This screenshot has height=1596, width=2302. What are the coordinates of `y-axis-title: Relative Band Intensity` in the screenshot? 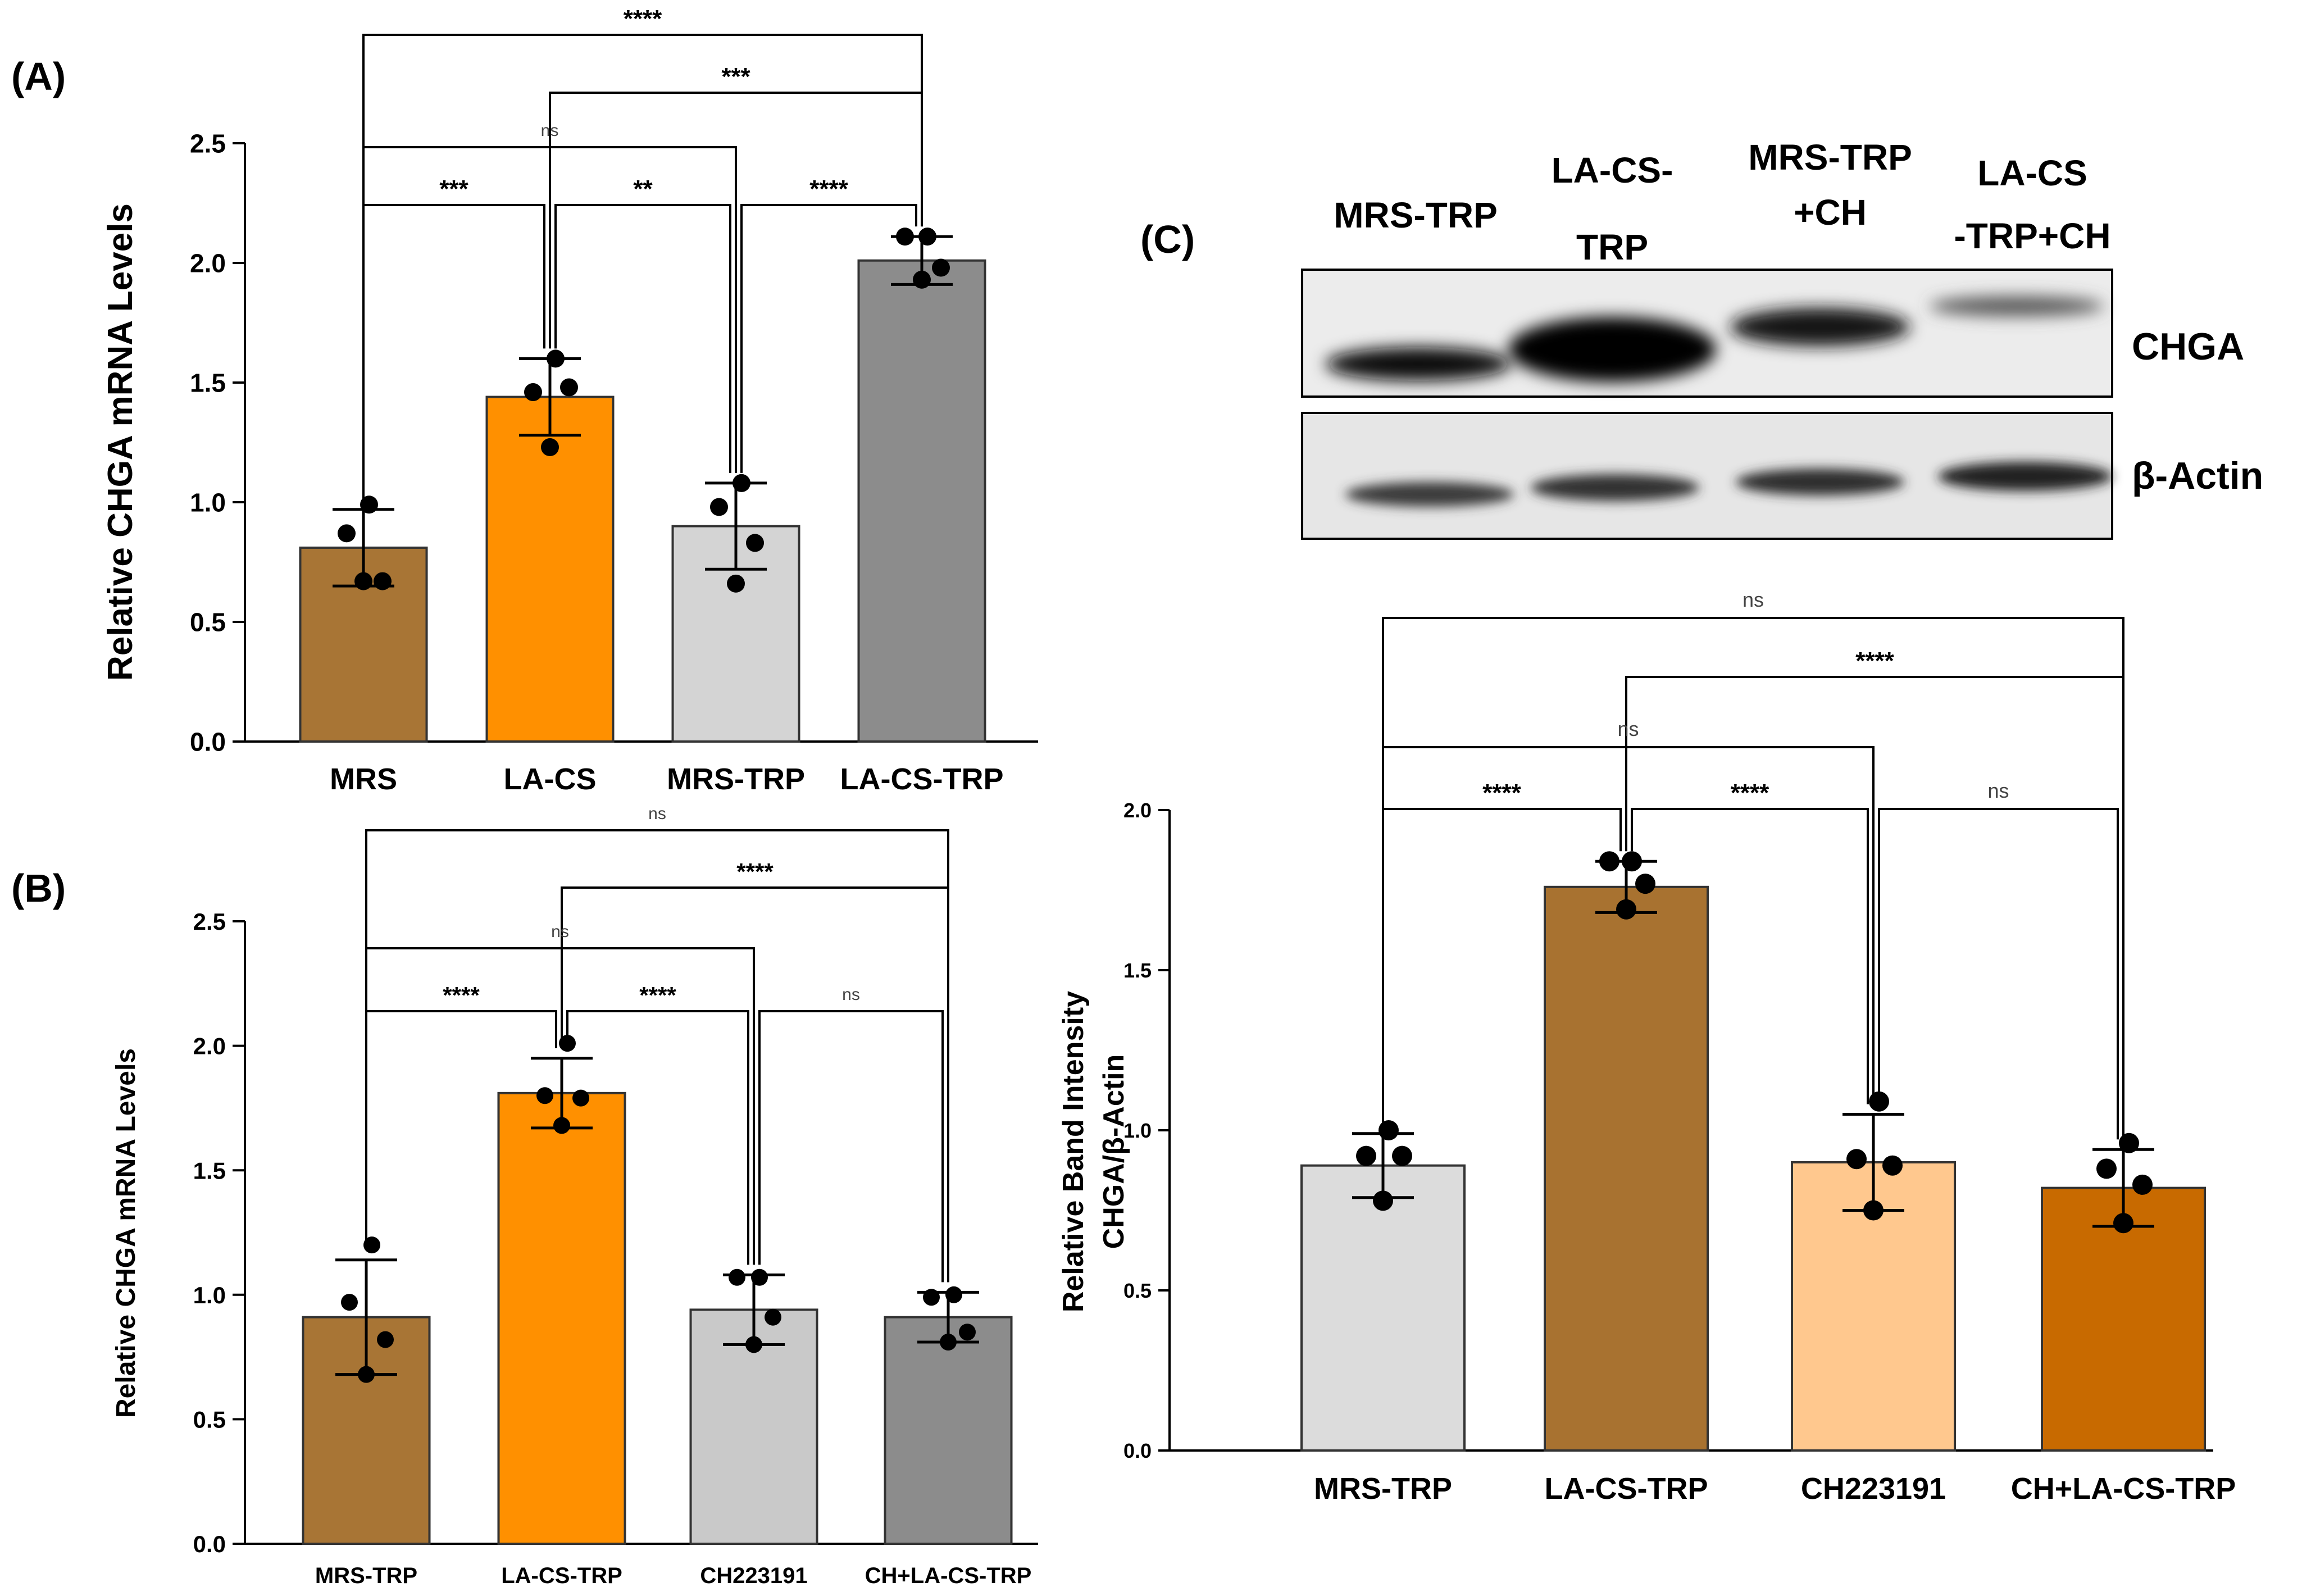 It's located at (1074, 1151).